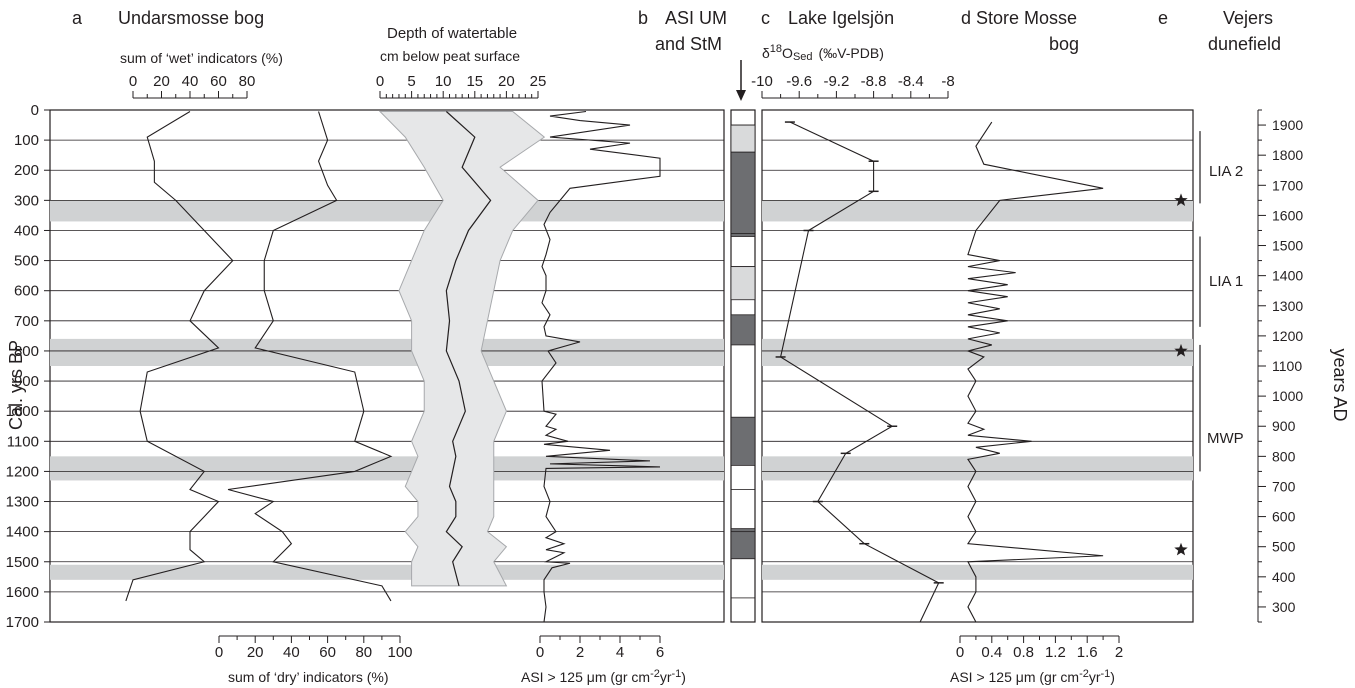 The image size is (1355, 688). Describe the element at coordinates (26, 200) in the screenshot. I see `y-tick-label: 300` at that location.